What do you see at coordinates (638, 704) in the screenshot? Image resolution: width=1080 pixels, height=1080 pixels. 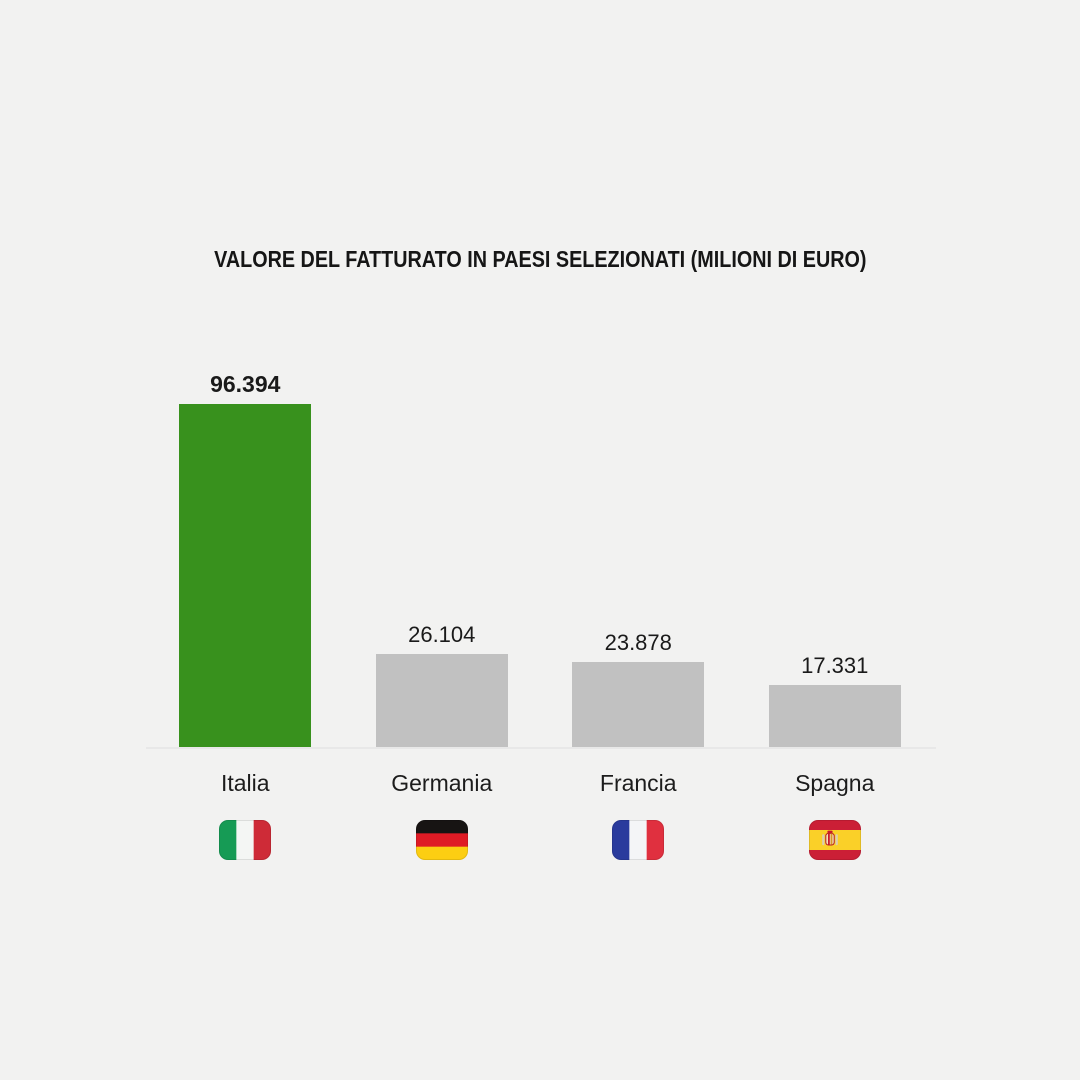 I see `bar-france` at bounding box center [638, 704].